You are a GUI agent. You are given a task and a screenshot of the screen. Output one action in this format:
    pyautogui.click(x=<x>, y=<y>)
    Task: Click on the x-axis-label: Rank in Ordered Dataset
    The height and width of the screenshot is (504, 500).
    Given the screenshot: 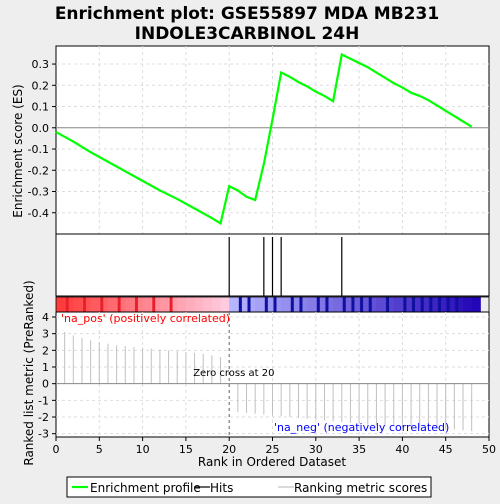 What is the action you would take?
    pyautogui.click(x=272, y=462)
    